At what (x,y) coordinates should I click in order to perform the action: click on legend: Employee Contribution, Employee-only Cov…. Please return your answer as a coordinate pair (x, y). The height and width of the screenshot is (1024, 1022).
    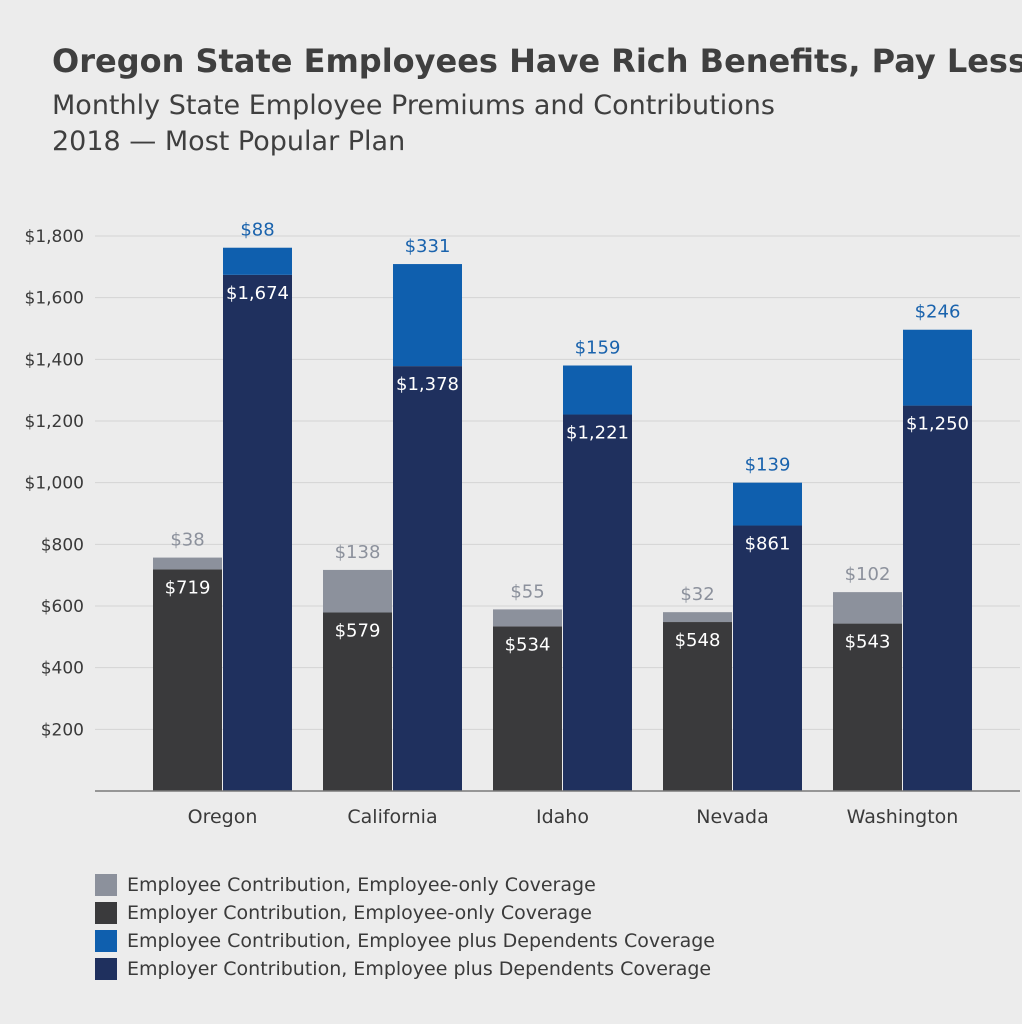
    Looking at the image, I should click on (405, 927).